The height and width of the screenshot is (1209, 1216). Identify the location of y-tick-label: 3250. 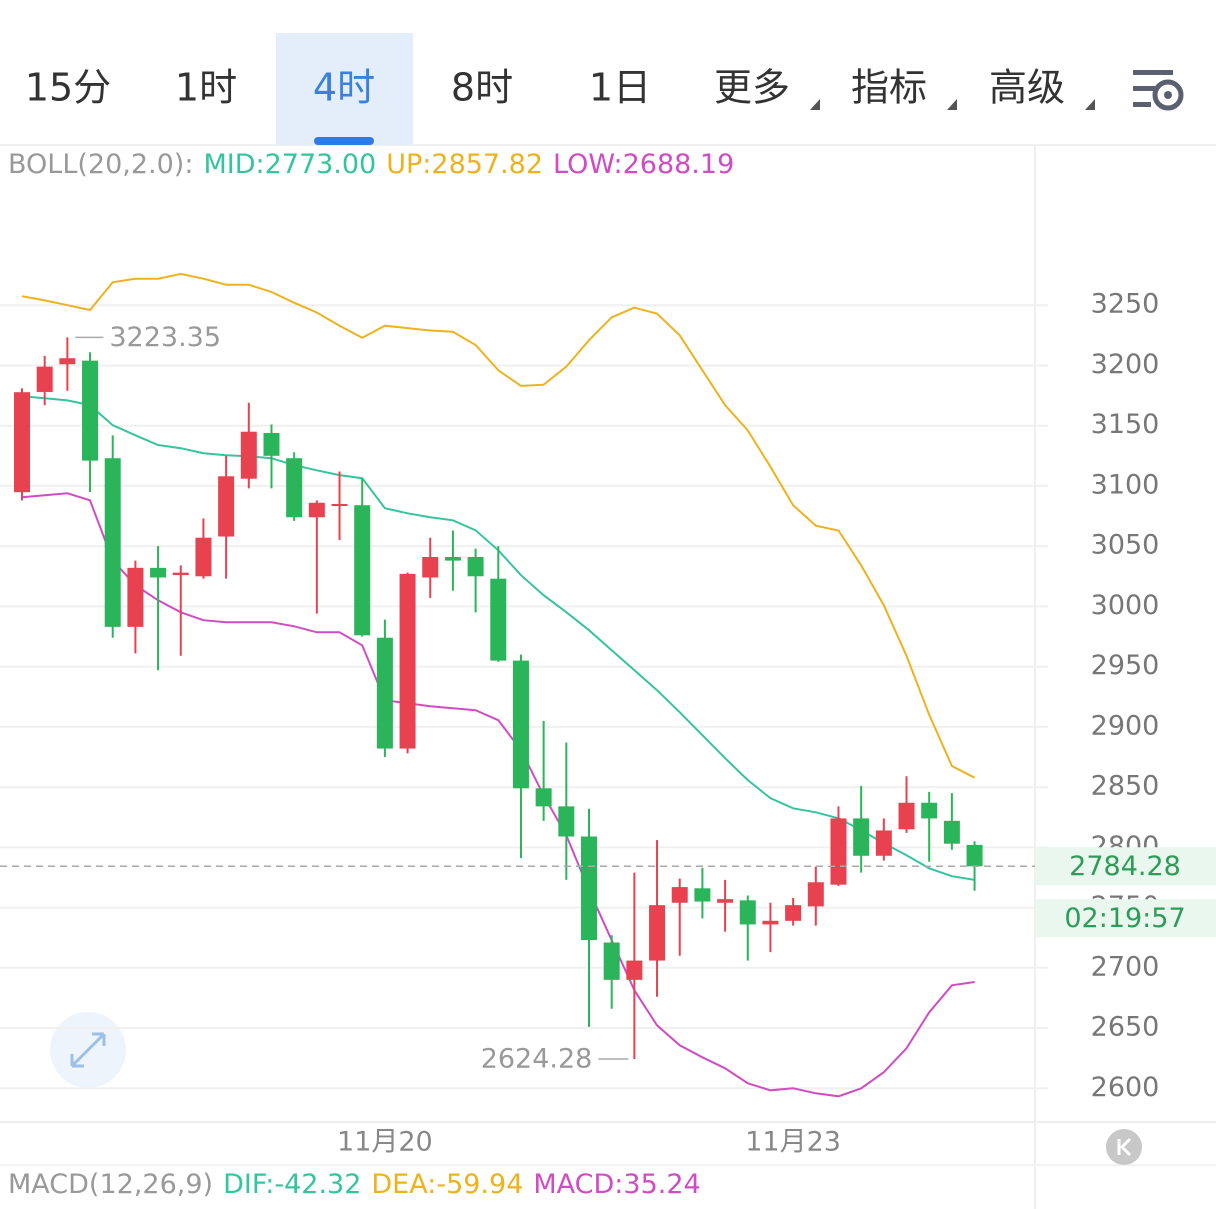
(1125, 304).